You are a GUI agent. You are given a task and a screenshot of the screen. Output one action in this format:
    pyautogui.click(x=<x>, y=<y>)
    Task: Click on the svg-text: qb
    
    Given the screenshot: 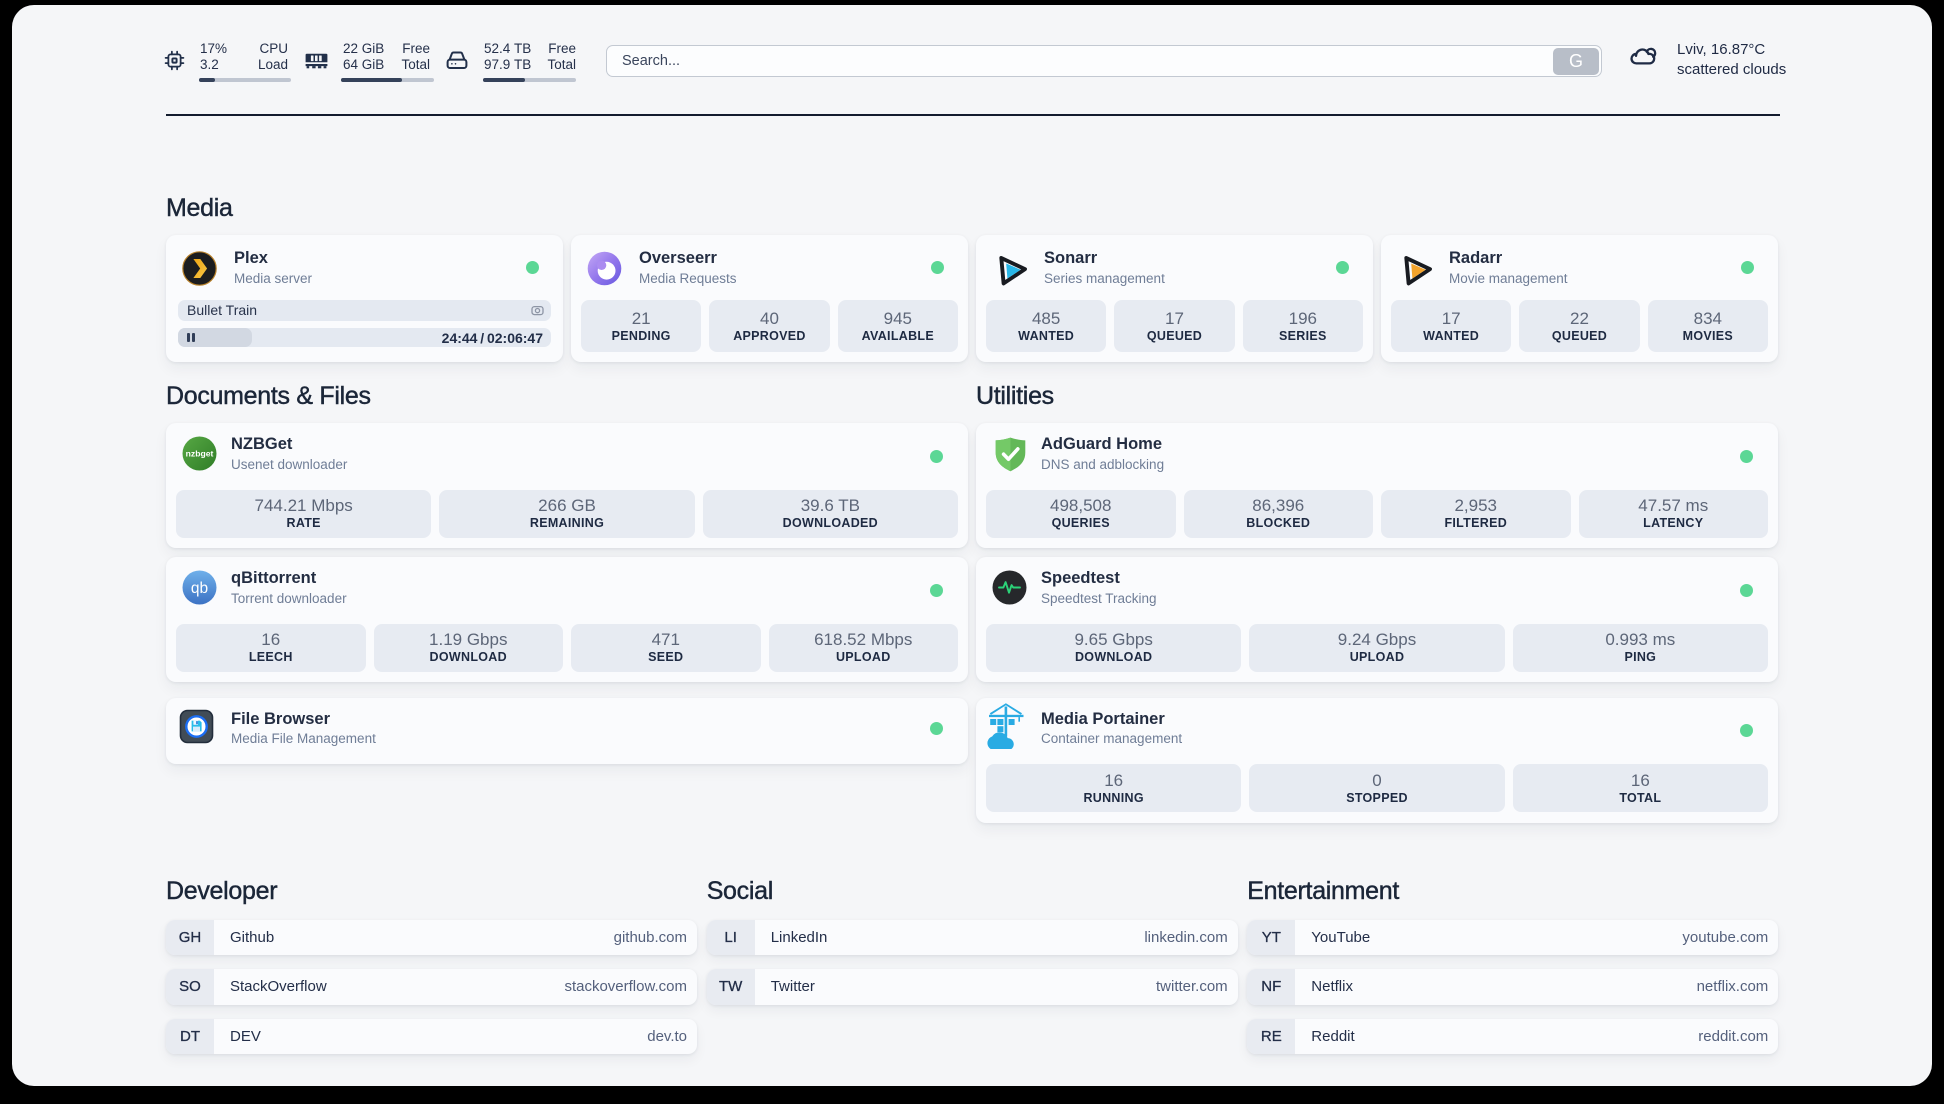 What is the action you would take?
    pyautogui.click(x=199, y=588)
    